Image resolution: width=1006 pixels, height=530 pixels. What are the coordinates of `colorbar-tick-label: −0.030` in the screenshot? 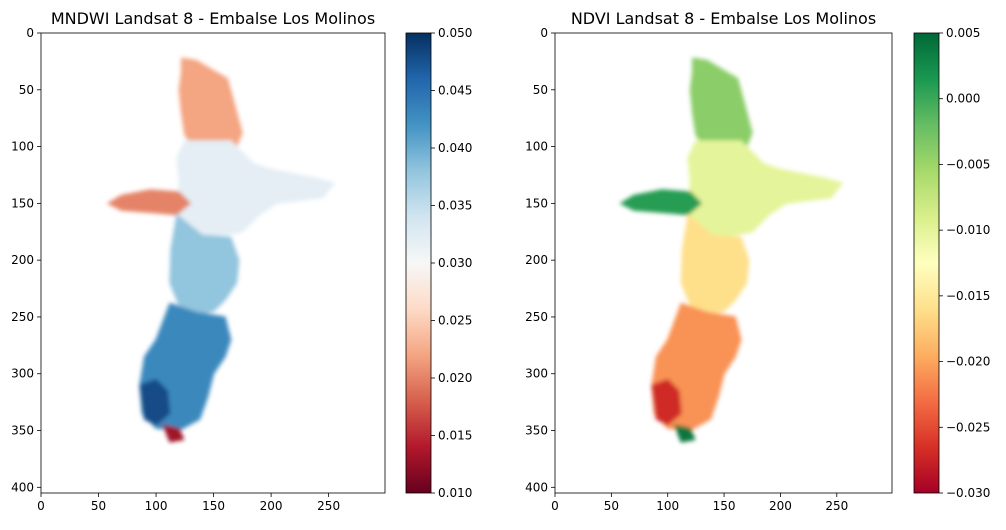 It's located at (968, 493).